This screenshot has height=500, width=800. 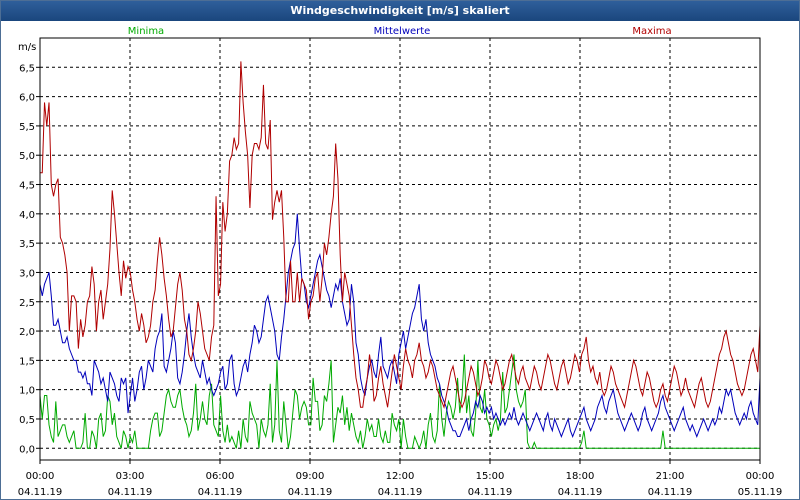 What do you see at coordinates (580, 476) in the screenshot?
I see `x-tick-time: 18:00` at bounding box center [580, 476].